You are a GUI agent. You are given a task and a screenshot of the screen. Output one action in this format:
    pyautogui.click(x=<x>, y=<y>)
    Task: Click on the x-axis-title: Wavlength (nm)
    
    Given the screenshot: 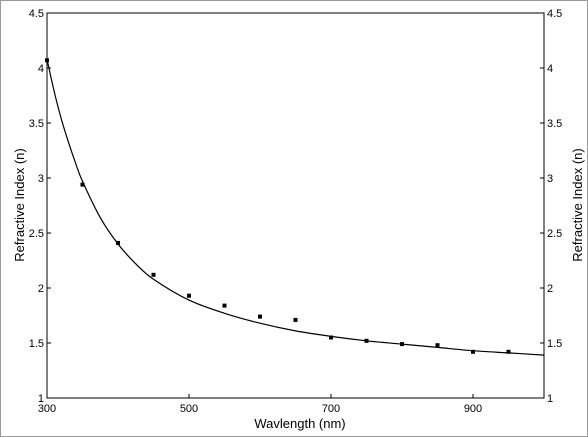 What is the action you would take?
    pyautogui.click(x=299, y=423)
    